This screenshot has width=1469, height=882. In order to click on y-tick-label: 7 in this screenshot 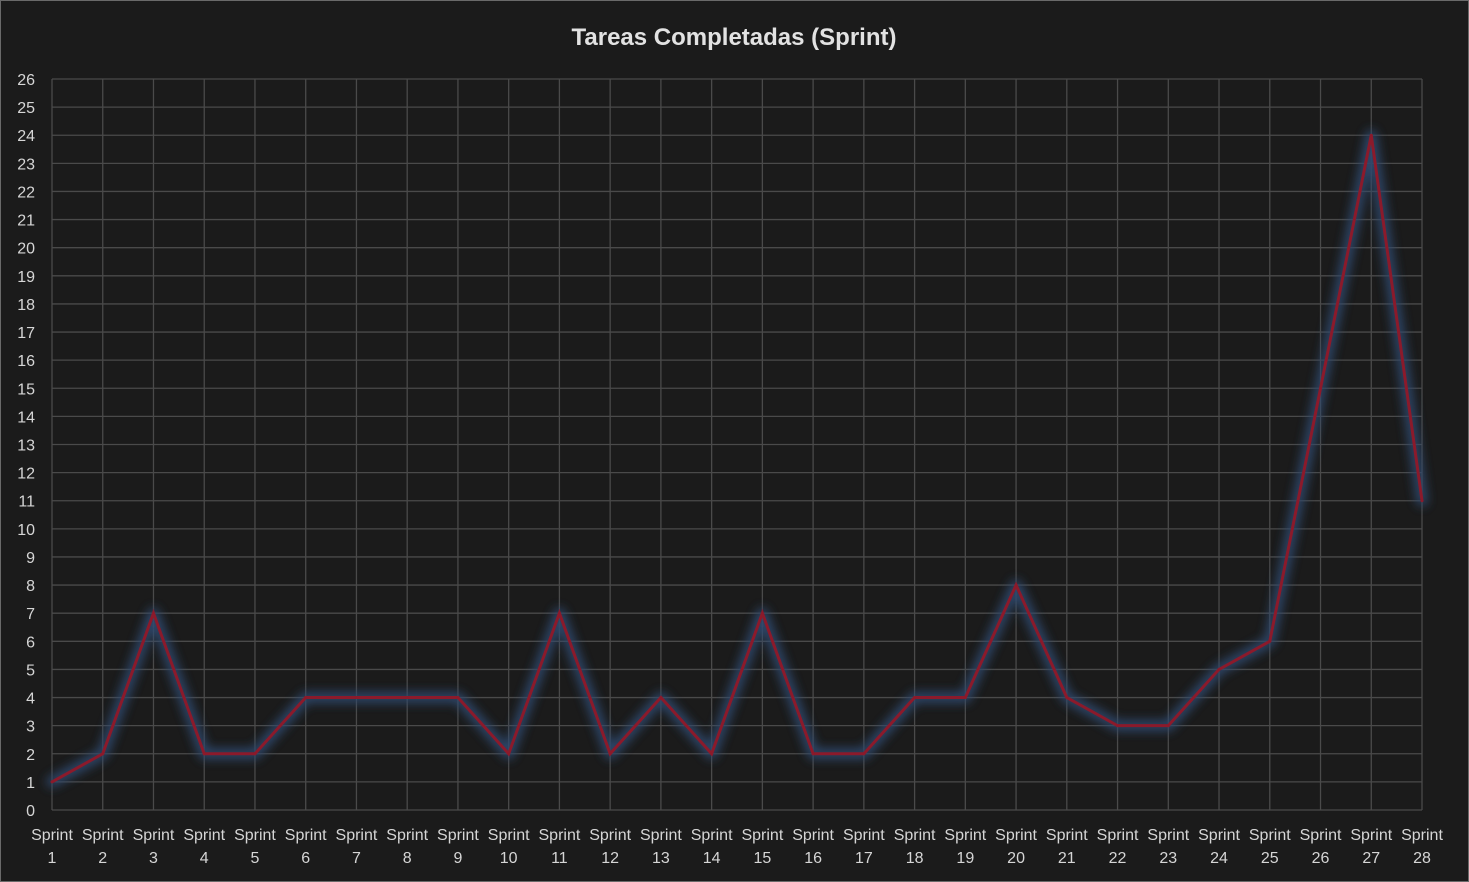, I will do `click(30, 614)`.